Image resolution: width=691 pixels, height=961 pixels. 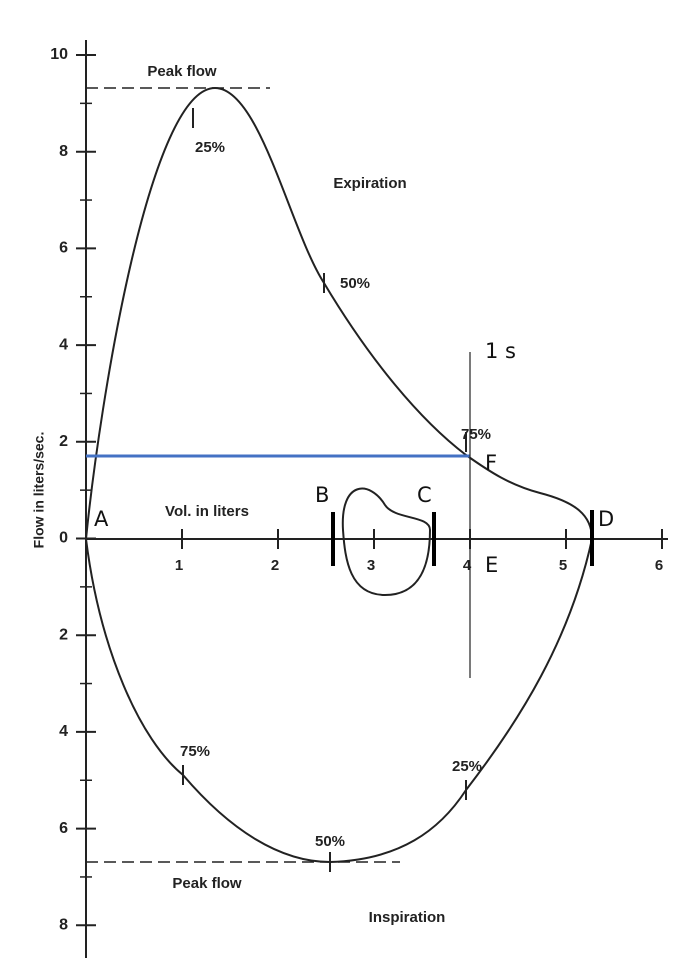 What do you see at coordinates (424, 495) in the screenshot?
I see `point-label: C` at bounding box center [424, 495].